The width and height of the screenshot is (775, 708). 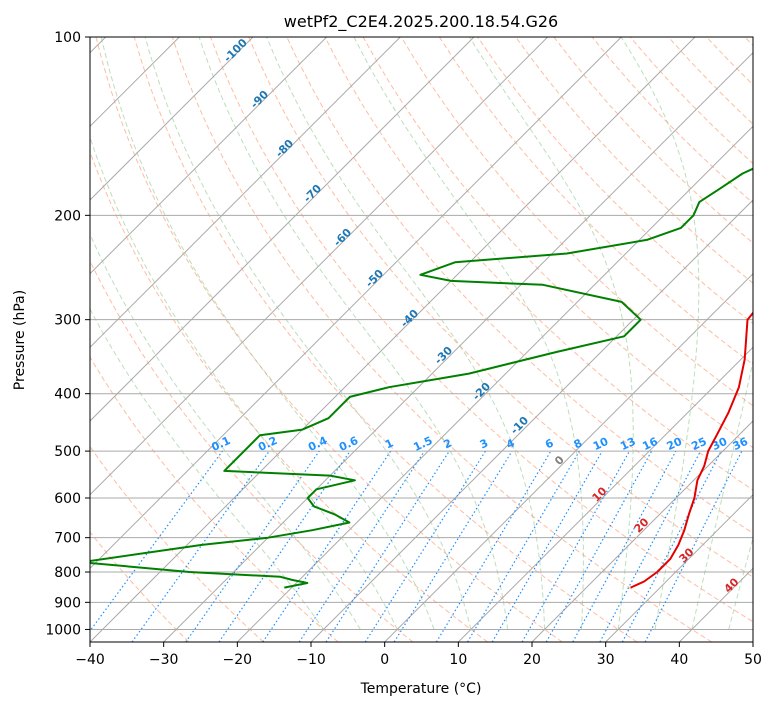 What do you see at coordinates (601, 444) in the screenshot?
I see `mixing-ratio-label: 10` at bounding box center [601, 444].